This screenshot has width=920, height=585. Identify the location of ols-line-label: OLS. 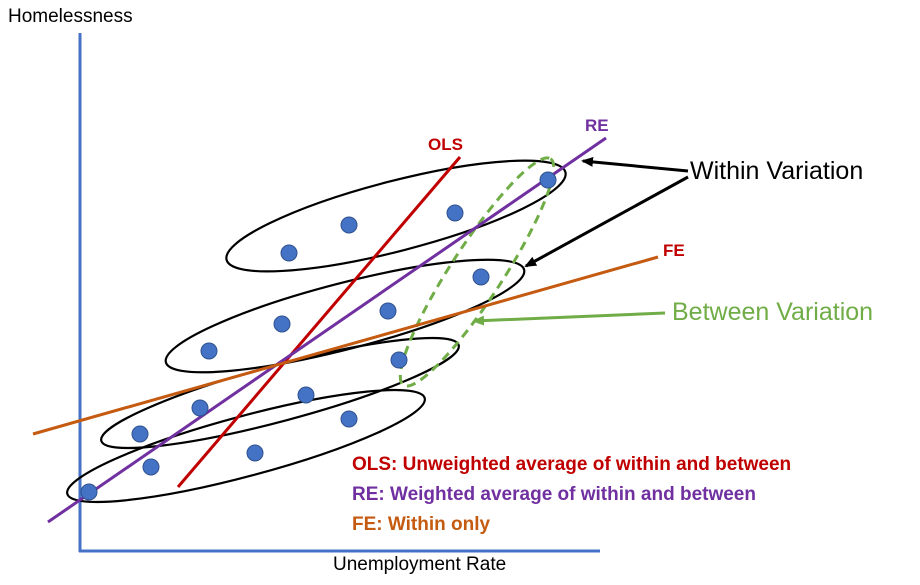
(445, 144).